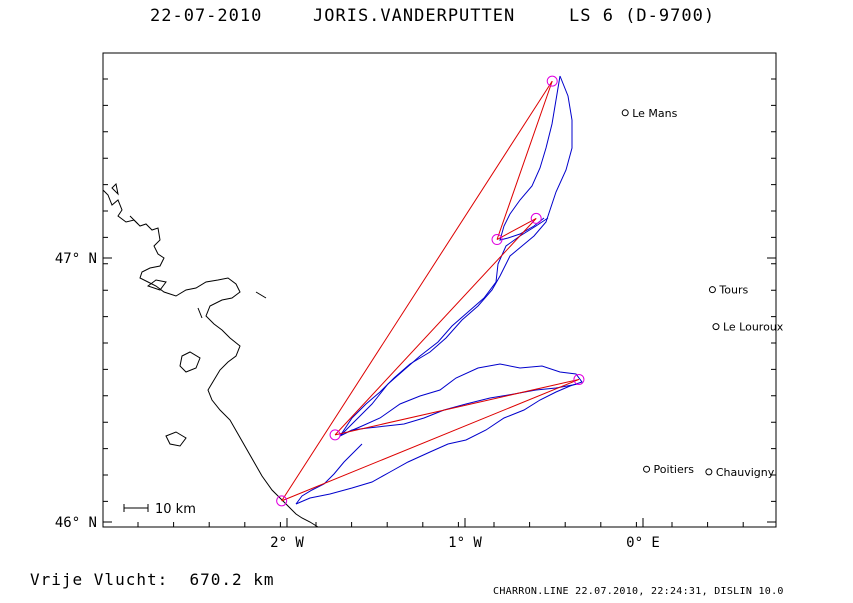 The height and width of the screenshot is (603, 853). I want to click on city-label: Tours, so click(733, 290).